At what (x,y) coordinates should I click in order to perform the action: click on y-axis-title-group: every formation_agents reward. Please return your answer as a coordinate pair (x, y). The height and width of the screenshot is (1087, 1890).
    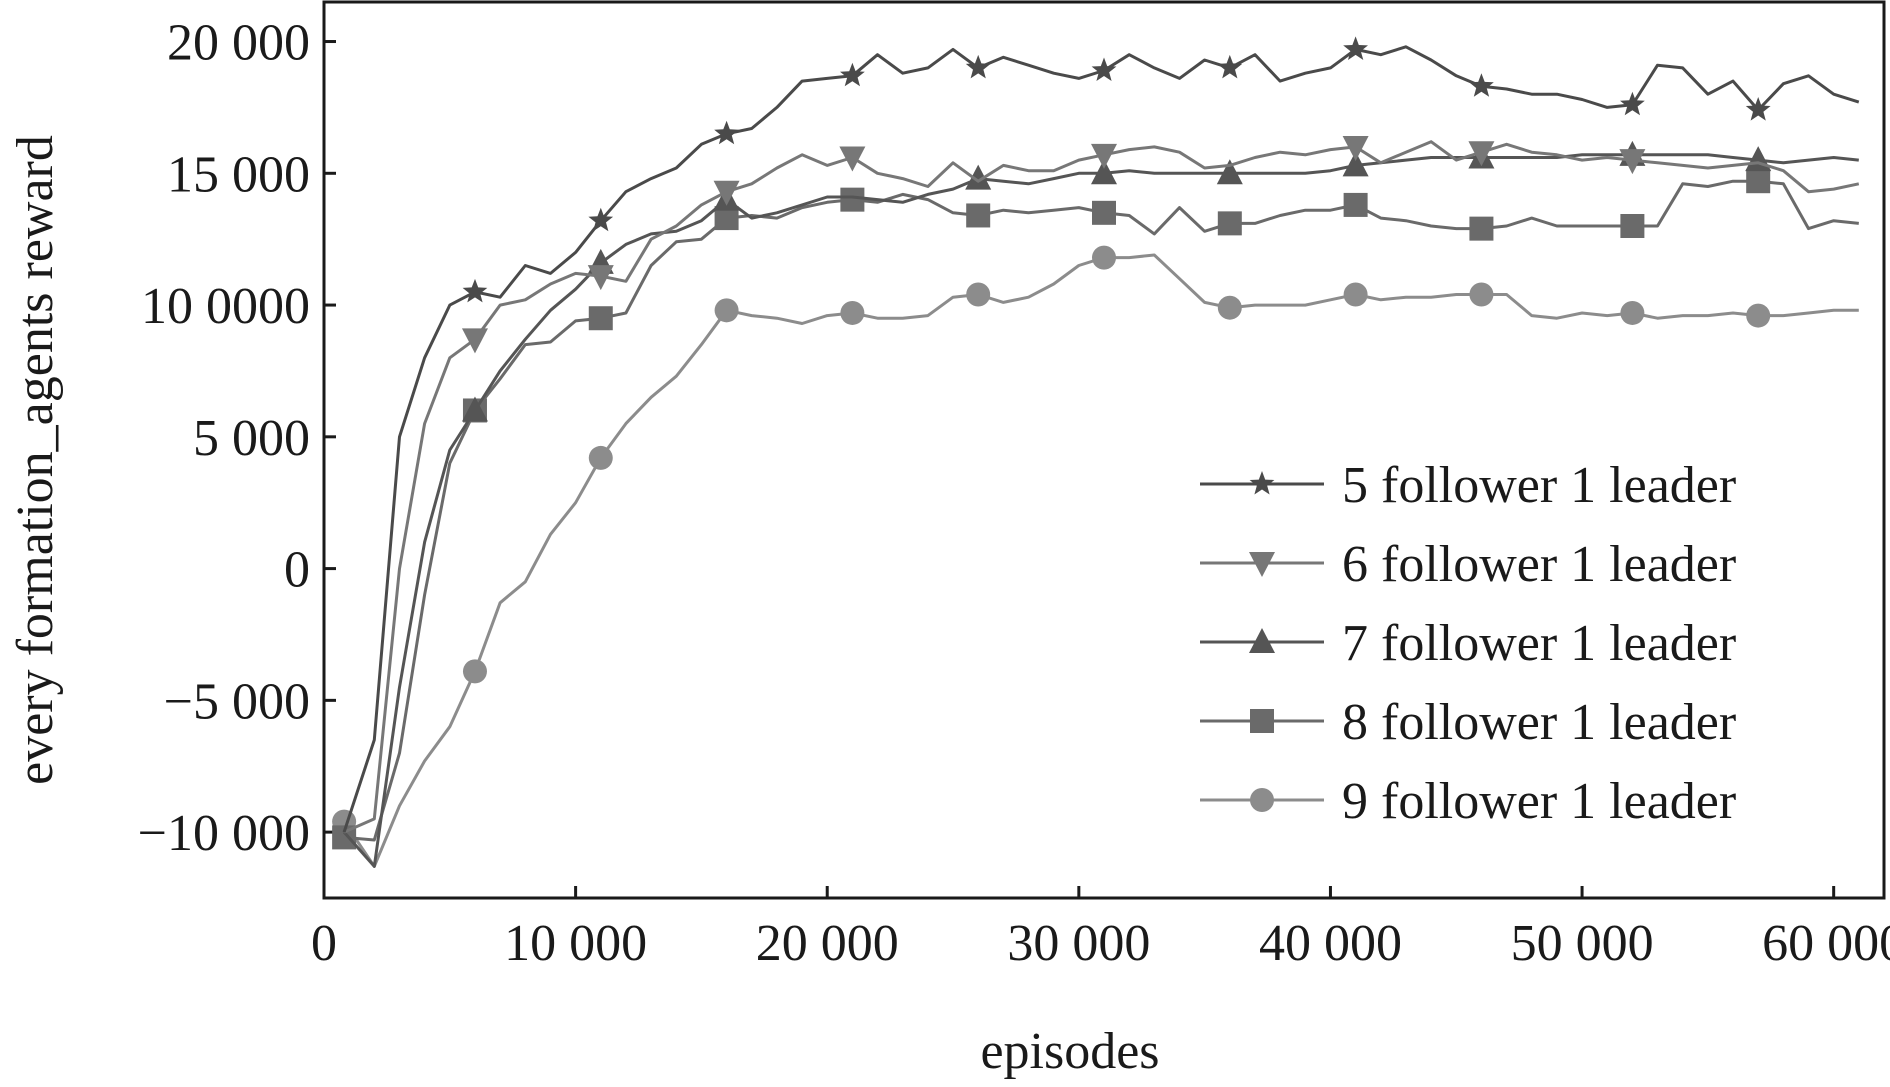
    Looking at the image, I should click on (35, 460).